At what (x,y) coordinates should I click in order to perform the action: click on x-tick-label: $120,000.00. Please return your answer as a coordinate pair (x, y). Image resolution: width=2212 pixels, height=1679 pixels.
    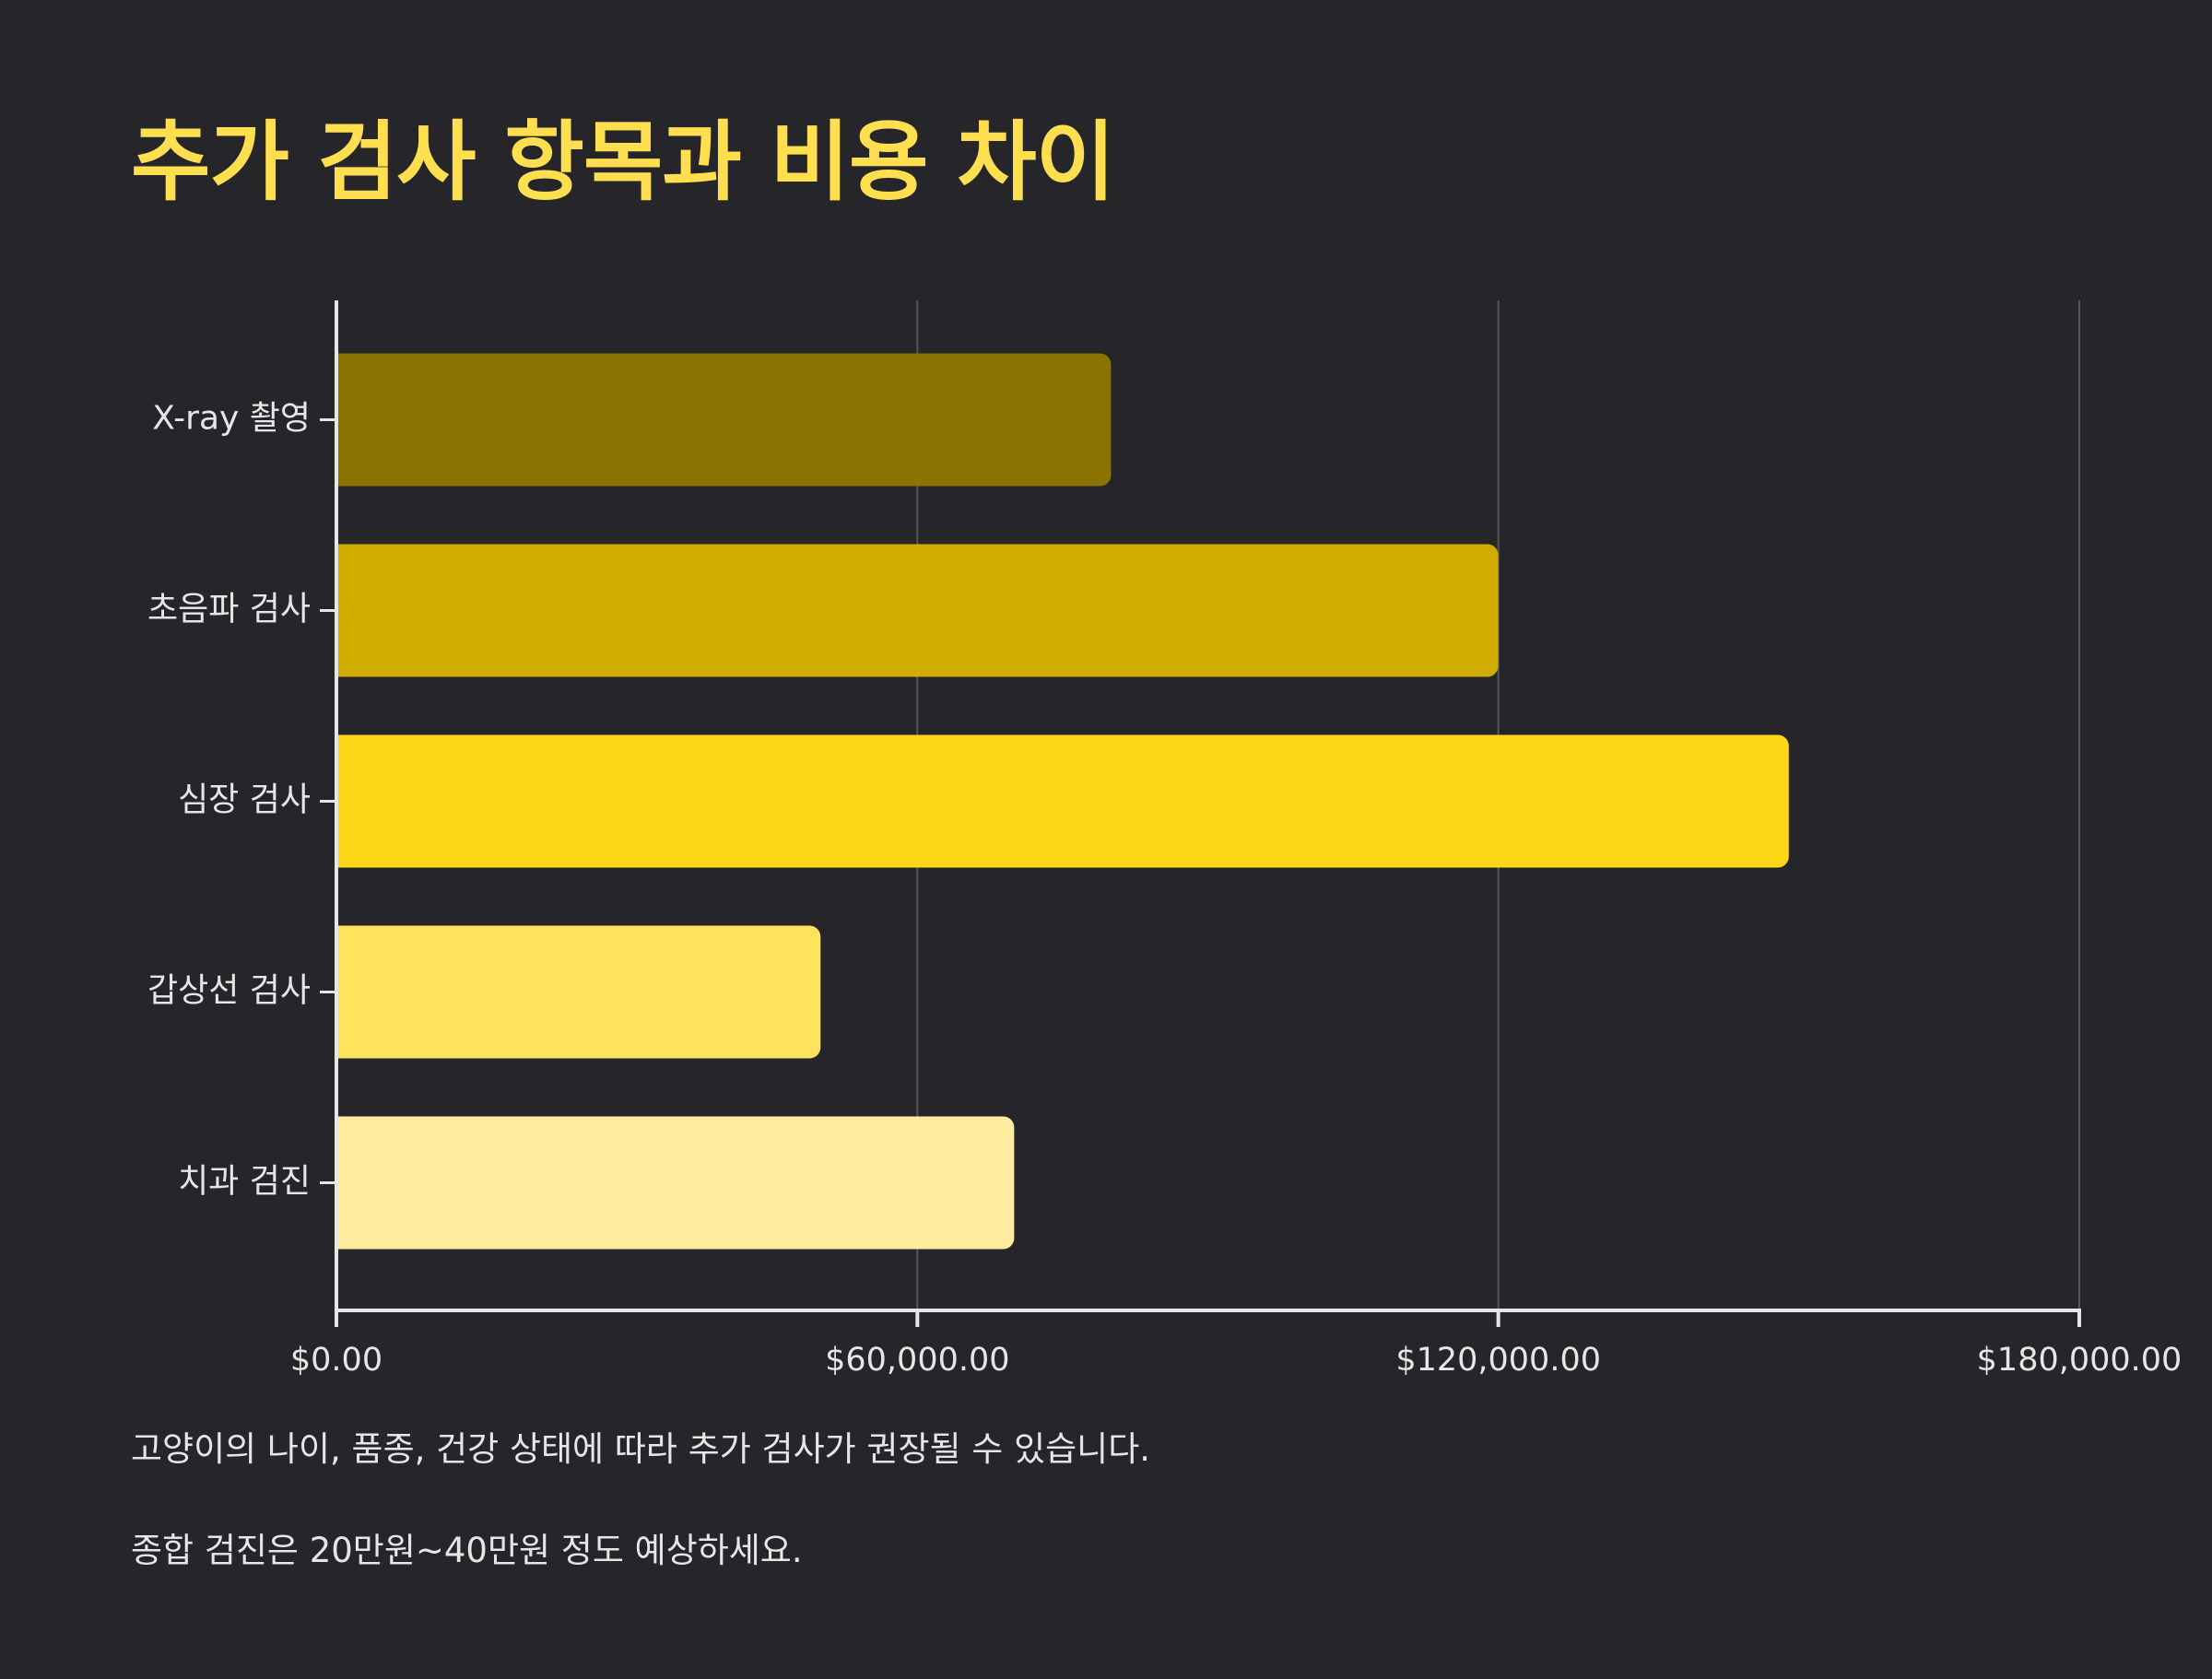
    Looking at the image, I should click on (1498, 1360).